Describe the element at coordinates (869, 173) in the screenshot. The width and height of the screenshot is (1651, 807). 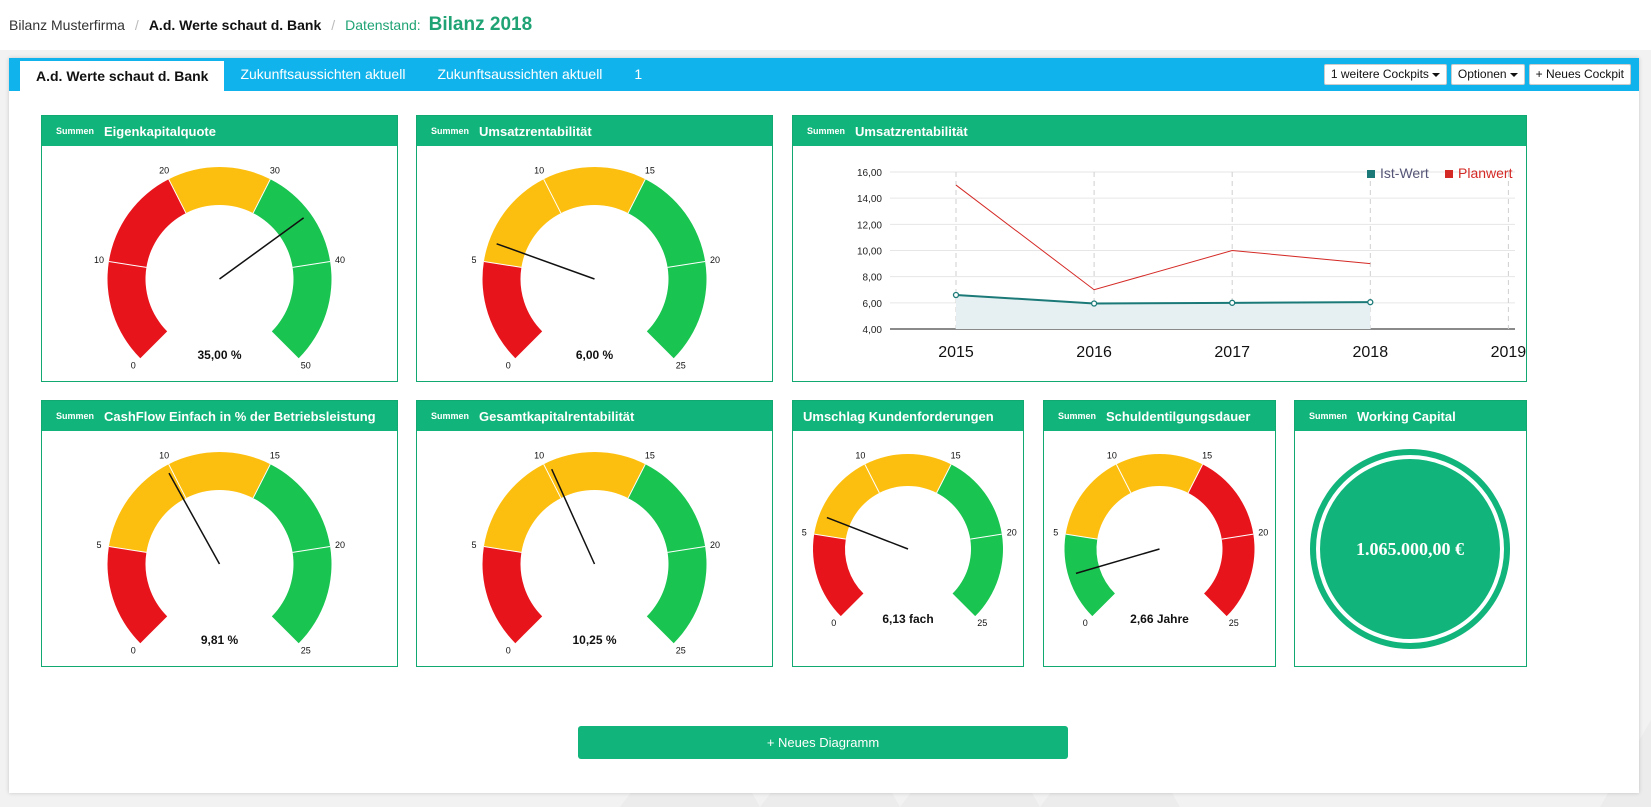
I see `y-tick-label: 16,00` at that location.